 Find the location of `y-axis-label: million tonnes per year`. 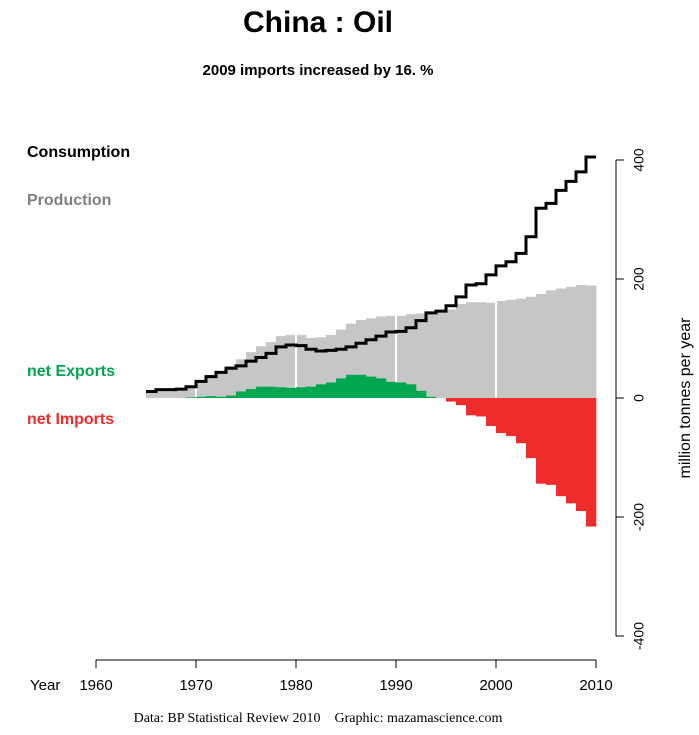

y-axis-label: million tonnes per year is located at coordinates (685, 398).